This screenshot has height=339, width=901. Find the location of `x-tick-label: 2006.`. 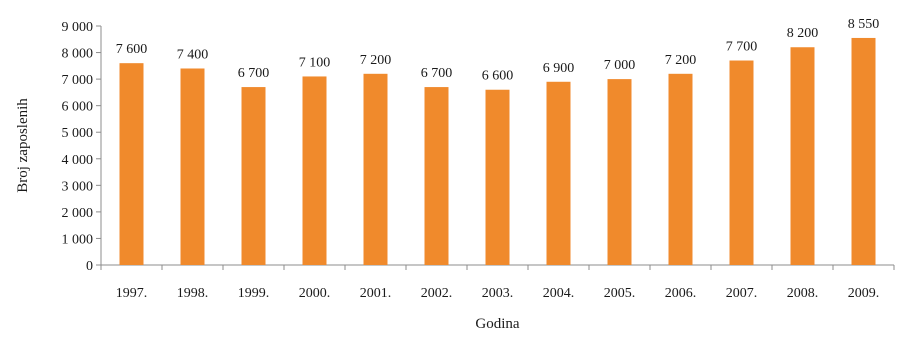

x-tick-label: 2006. is located at coordinates (681, 293).